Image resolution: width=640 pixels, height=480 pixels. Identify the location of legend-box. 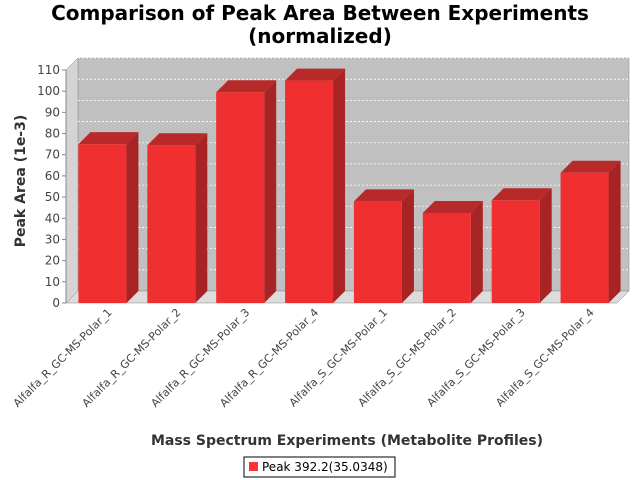
(319, 467).